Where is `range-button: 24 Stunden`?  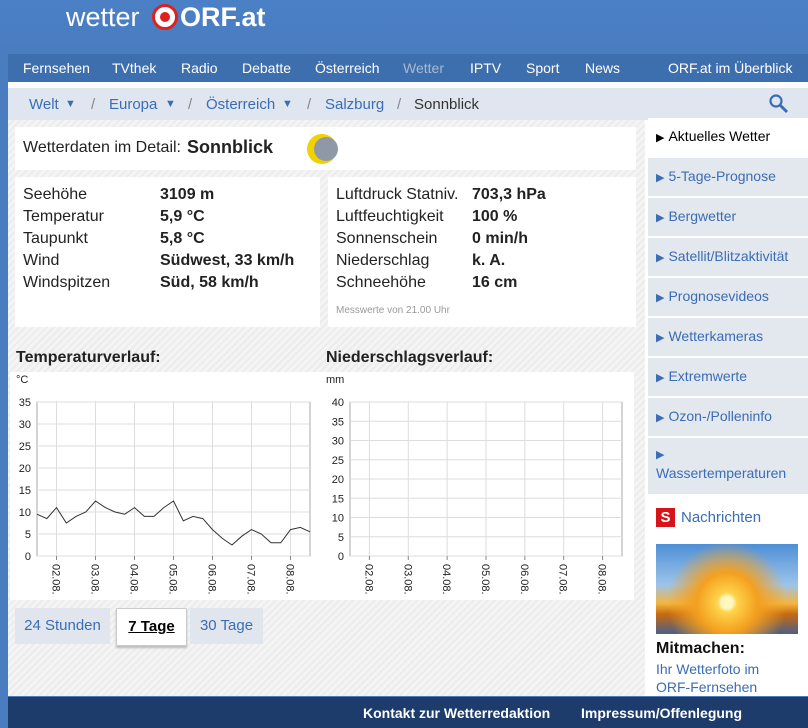 range-button: 24 Stunden is located at coordinates (62, 626).